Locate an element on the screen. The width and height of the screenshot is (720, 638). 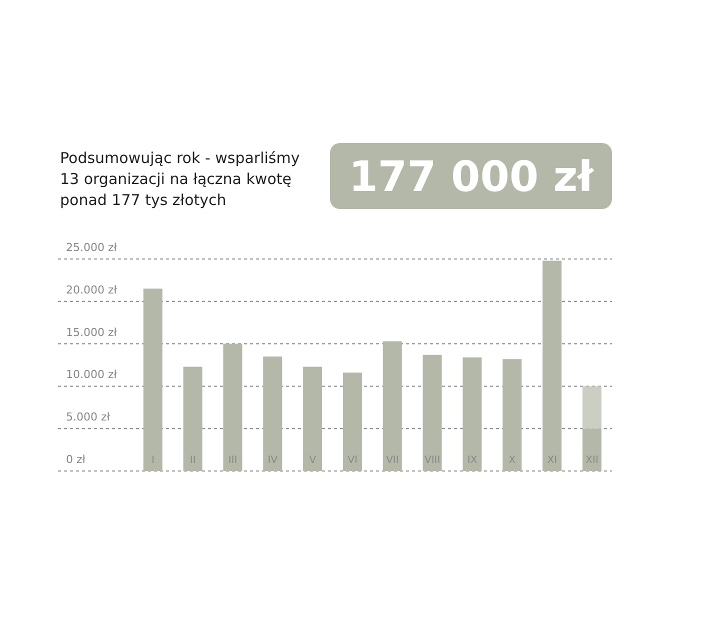
y-tick-label: 25.000 zł is located at coordinates (92, 247).